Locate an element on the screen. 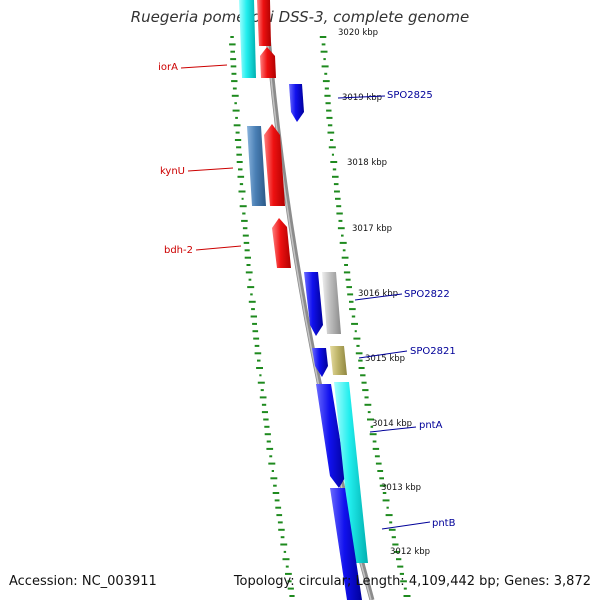 This screenshot has height=600, width=600. length-label: Length: is located at coordinates (380, 581).